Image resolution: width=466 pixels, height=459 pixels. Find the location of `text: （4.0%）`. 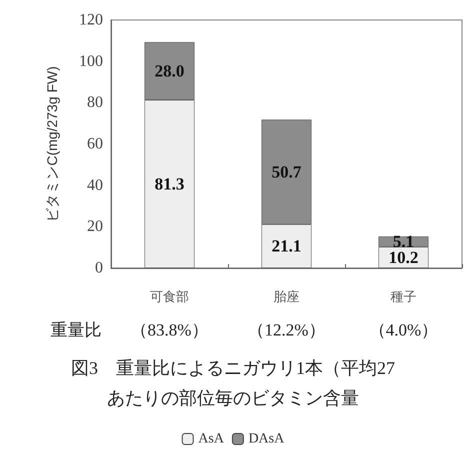

text: （4.0%） is located at coordinates (403, 330).